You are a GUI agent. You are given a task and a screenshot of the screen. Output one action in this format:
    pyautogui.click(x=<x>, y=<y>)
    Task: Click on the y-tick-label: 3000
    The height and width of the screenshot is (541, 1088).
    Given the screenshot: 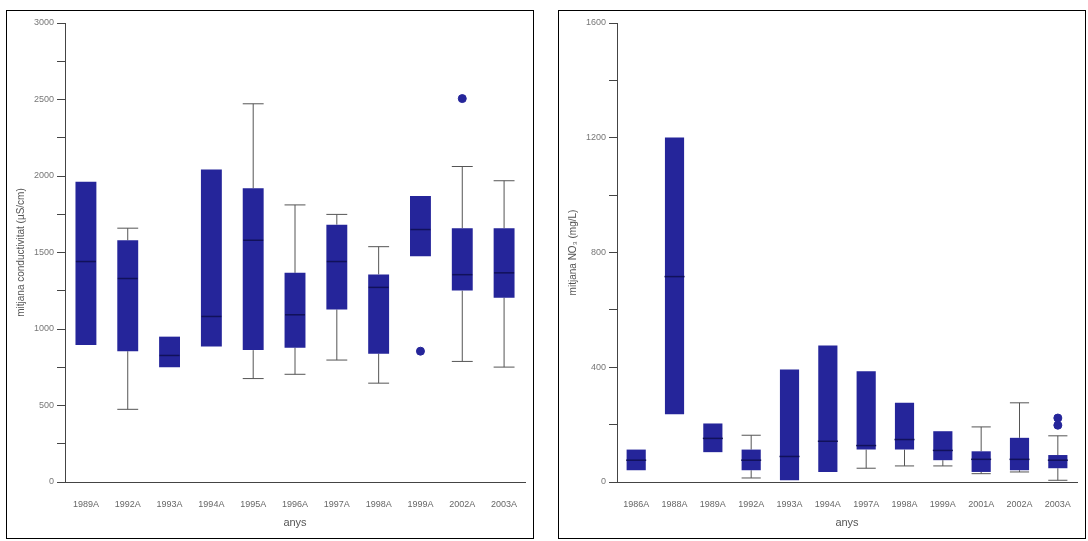 What is the action you would take?
    pyautogui.click(x=44, y=22)
    